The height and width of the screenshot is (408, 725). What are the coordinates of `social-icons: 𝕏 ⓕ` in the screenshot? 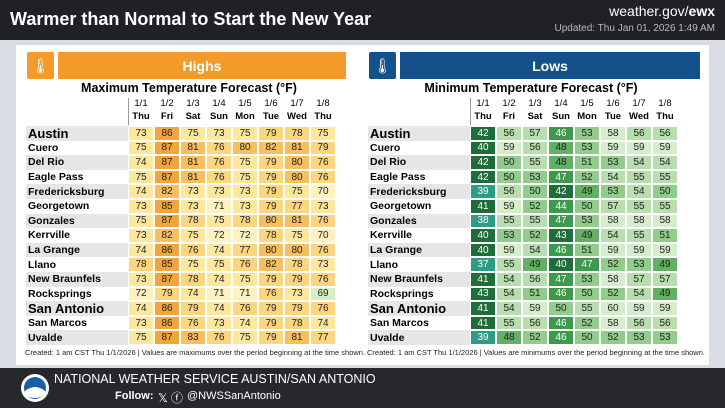 It's located at (171, 398).